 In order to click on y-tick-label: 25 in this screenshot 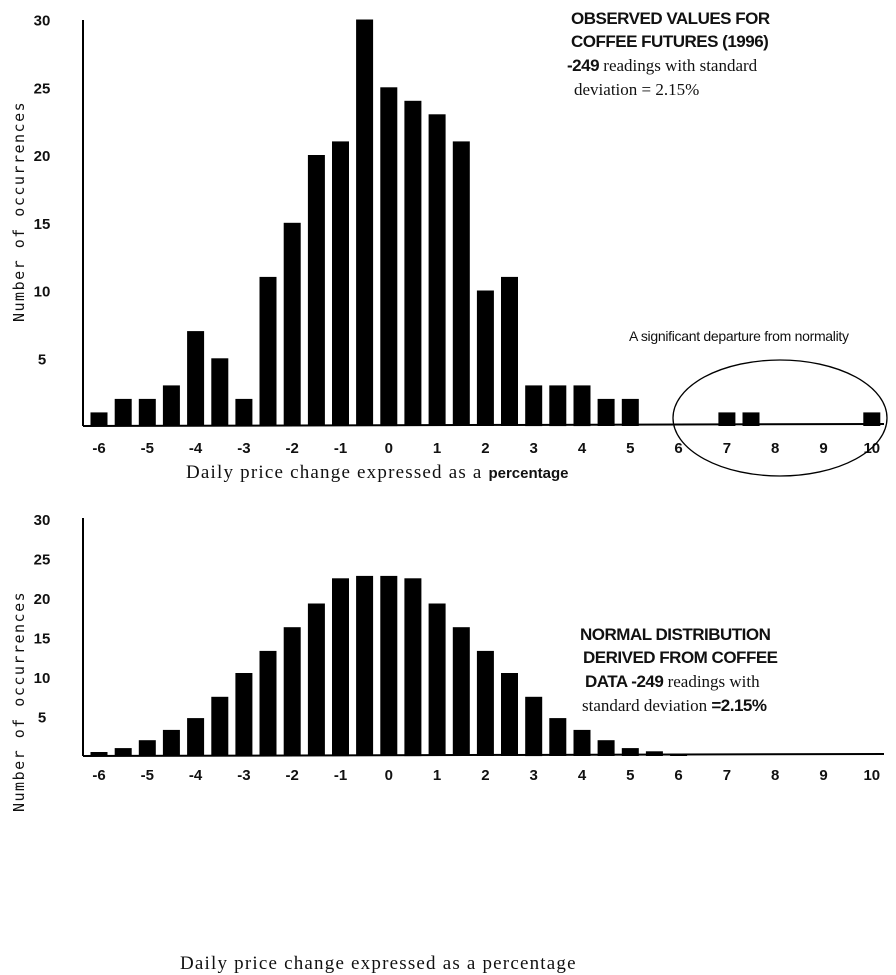, I will do `click(42, 88)`.